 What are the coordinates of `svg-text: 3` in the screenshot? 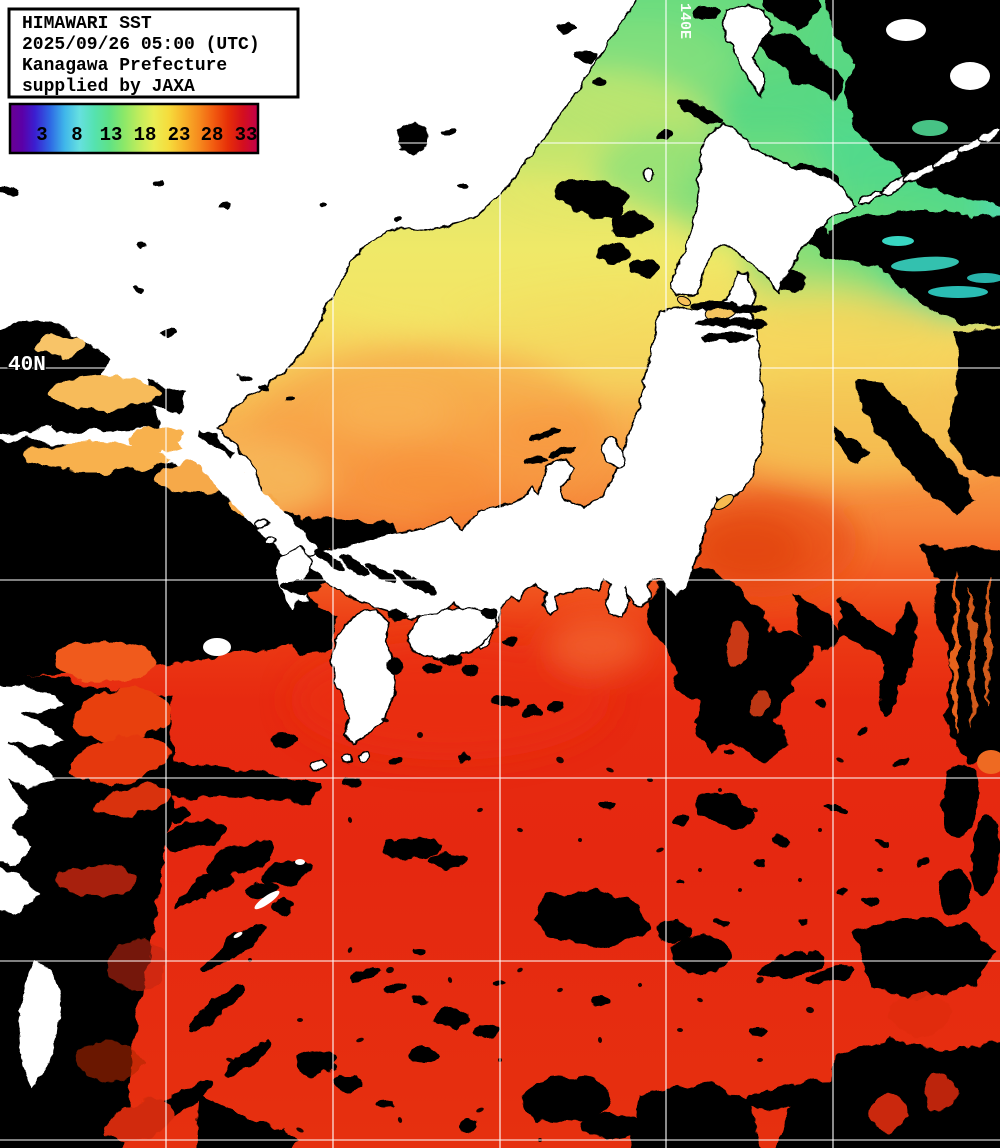 It's located at (41, 135).